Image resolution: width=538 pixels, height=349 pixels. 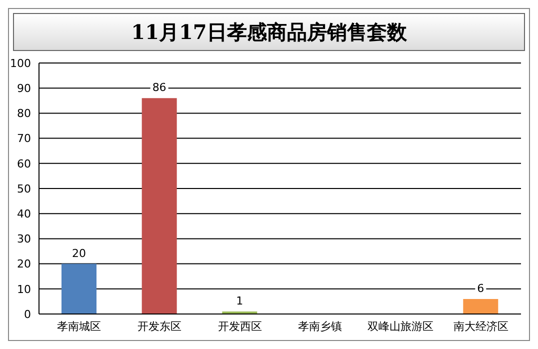 I want to click on y-tick-label: 90, so click(x=24, y=89).